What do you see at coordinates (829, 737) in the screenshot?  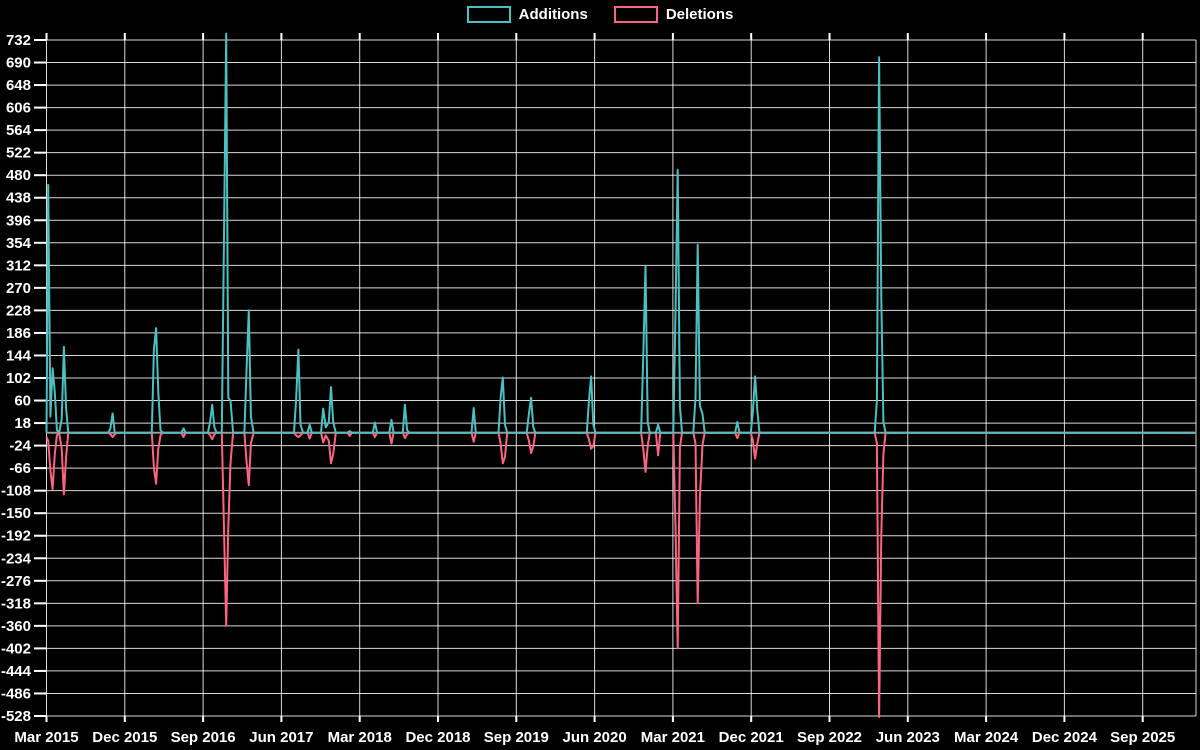 I see `x-tick-label: Sep 2022` at bounding box center [829, 737].